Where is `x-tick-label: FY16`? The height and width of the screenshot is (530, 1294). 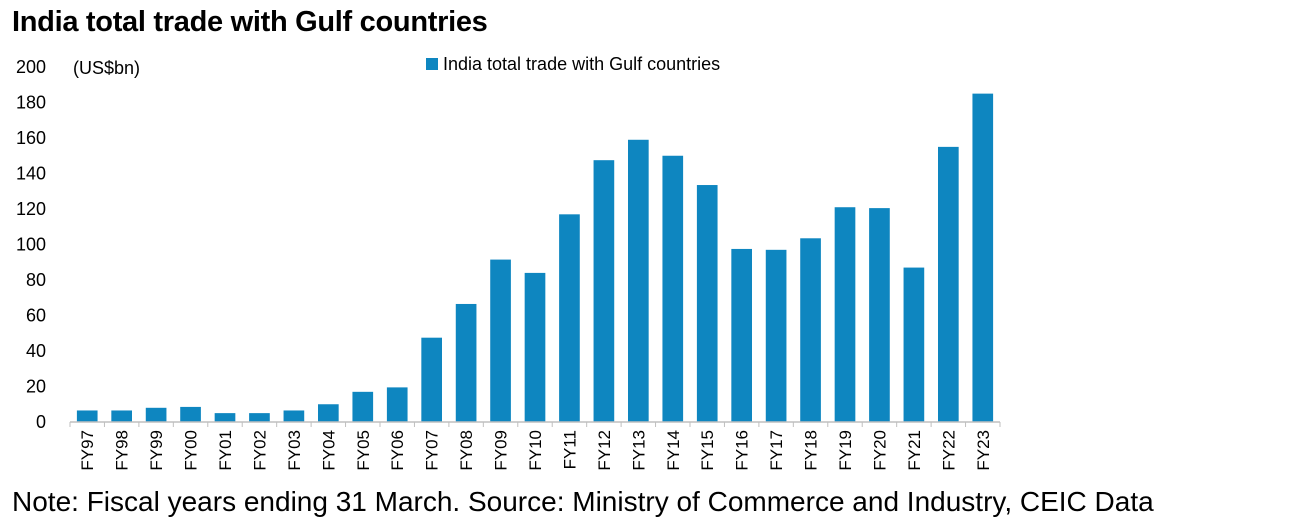
x-tick-label: FY16 is located at coordinates (742, 450).